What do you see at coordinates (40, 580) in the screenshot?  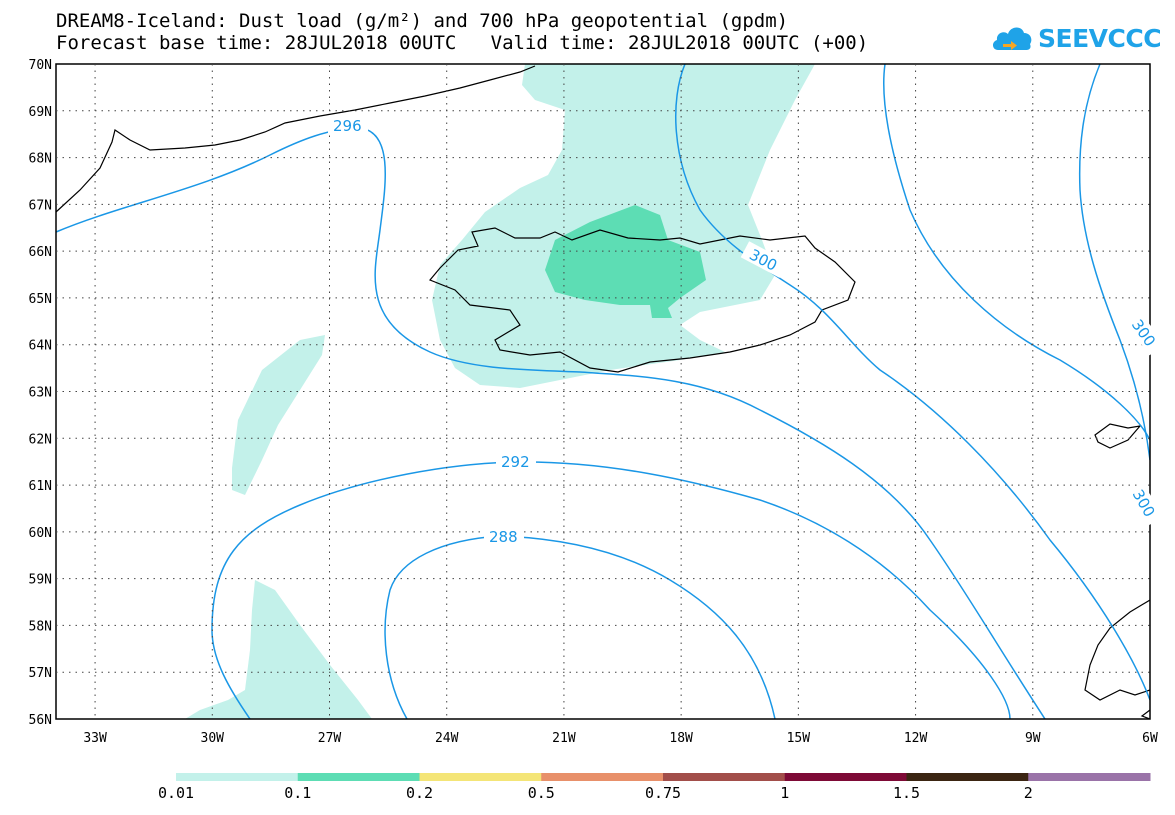 I see `latitude-tick-label: 59N` at bounding box center [40, 580].